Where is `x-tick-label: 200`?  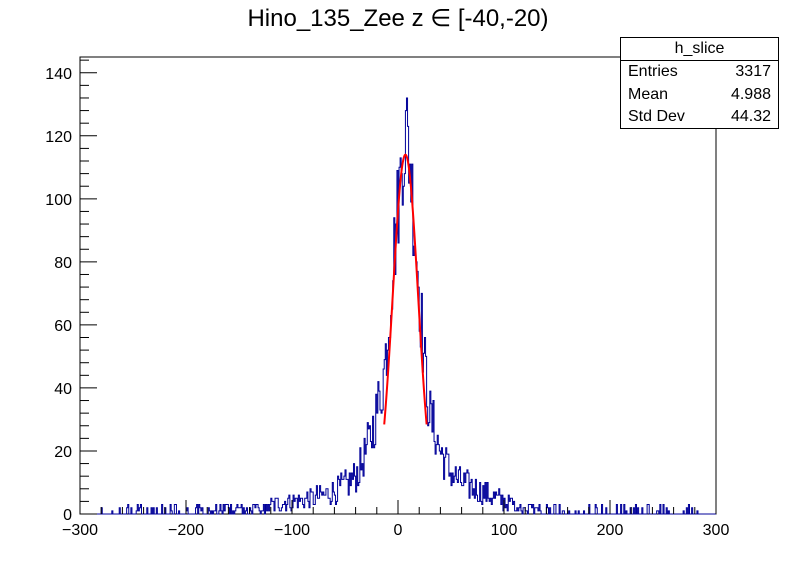 x-tick-label: 200 is located at coordinates (610, 530).